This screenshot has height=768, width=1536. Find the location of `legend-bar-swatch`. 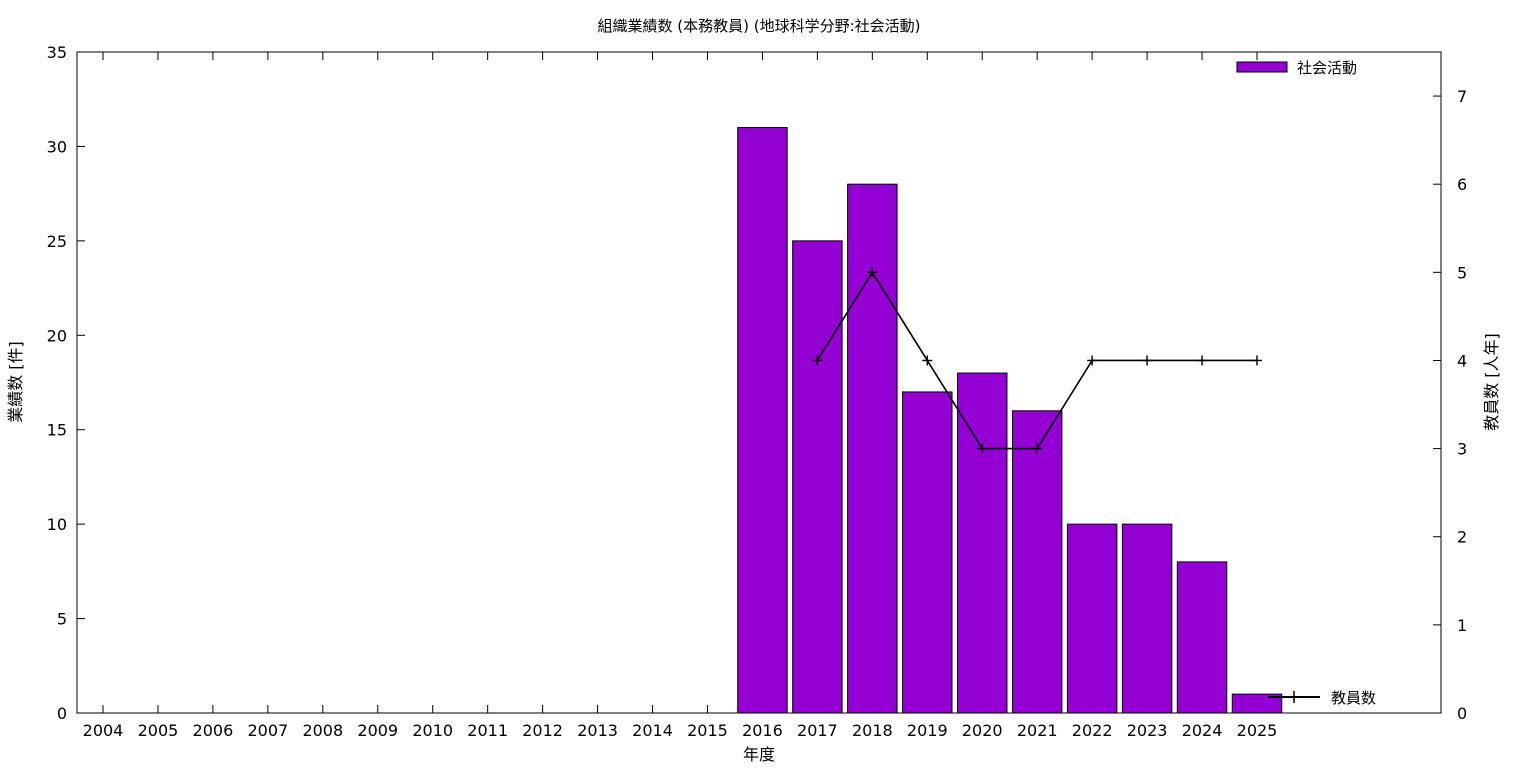

legend-bar-swatch is located at coordinates (1262, 67).